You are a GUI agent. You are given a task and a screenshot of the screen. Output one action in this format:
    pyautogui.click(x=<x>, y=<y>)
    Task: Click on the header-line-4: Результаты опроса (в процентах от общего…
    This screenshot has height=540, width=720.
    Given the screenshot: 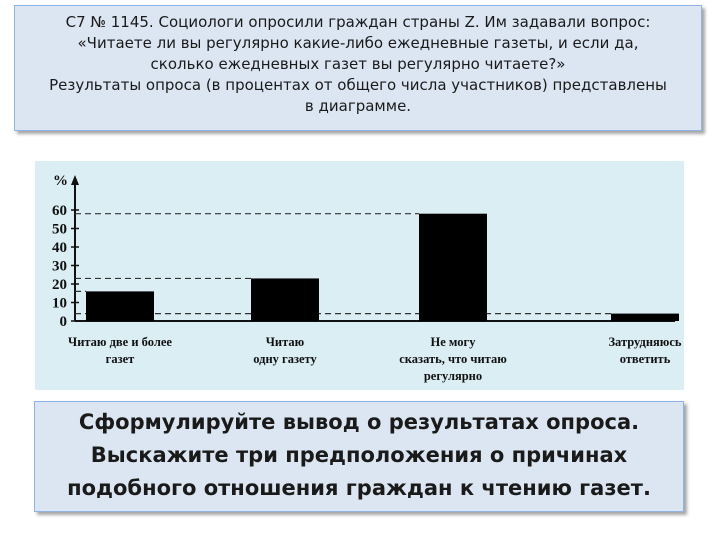 What is the action you would take?
    pyautogui.click(x=358, y=85)
    